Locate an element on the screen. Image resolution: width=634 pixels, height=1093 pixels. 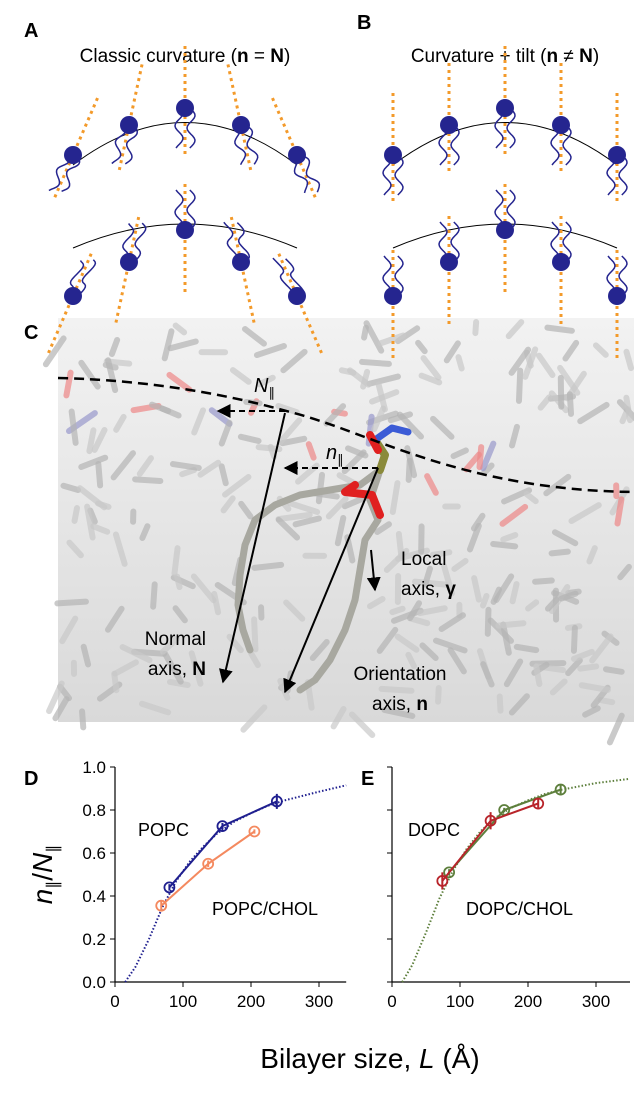
schematic-title-part: ) is located at coordinates (287, 56).